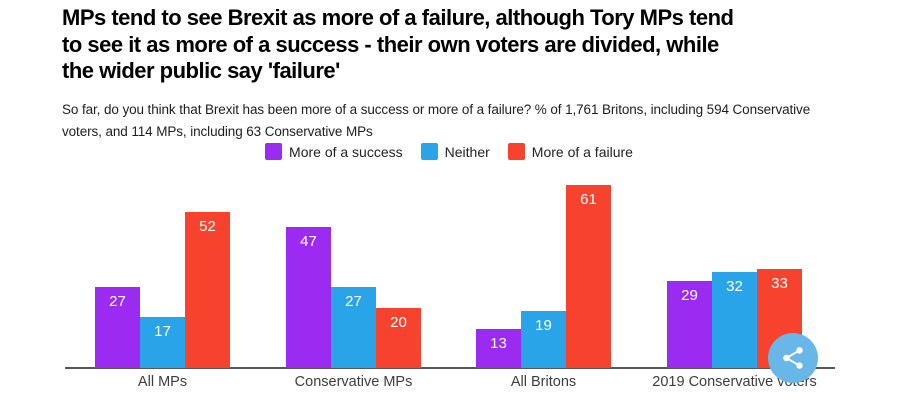 The height and width of the screenshot is (403, 898). I want to click on legend-item: More of a success, so click(334, 151).